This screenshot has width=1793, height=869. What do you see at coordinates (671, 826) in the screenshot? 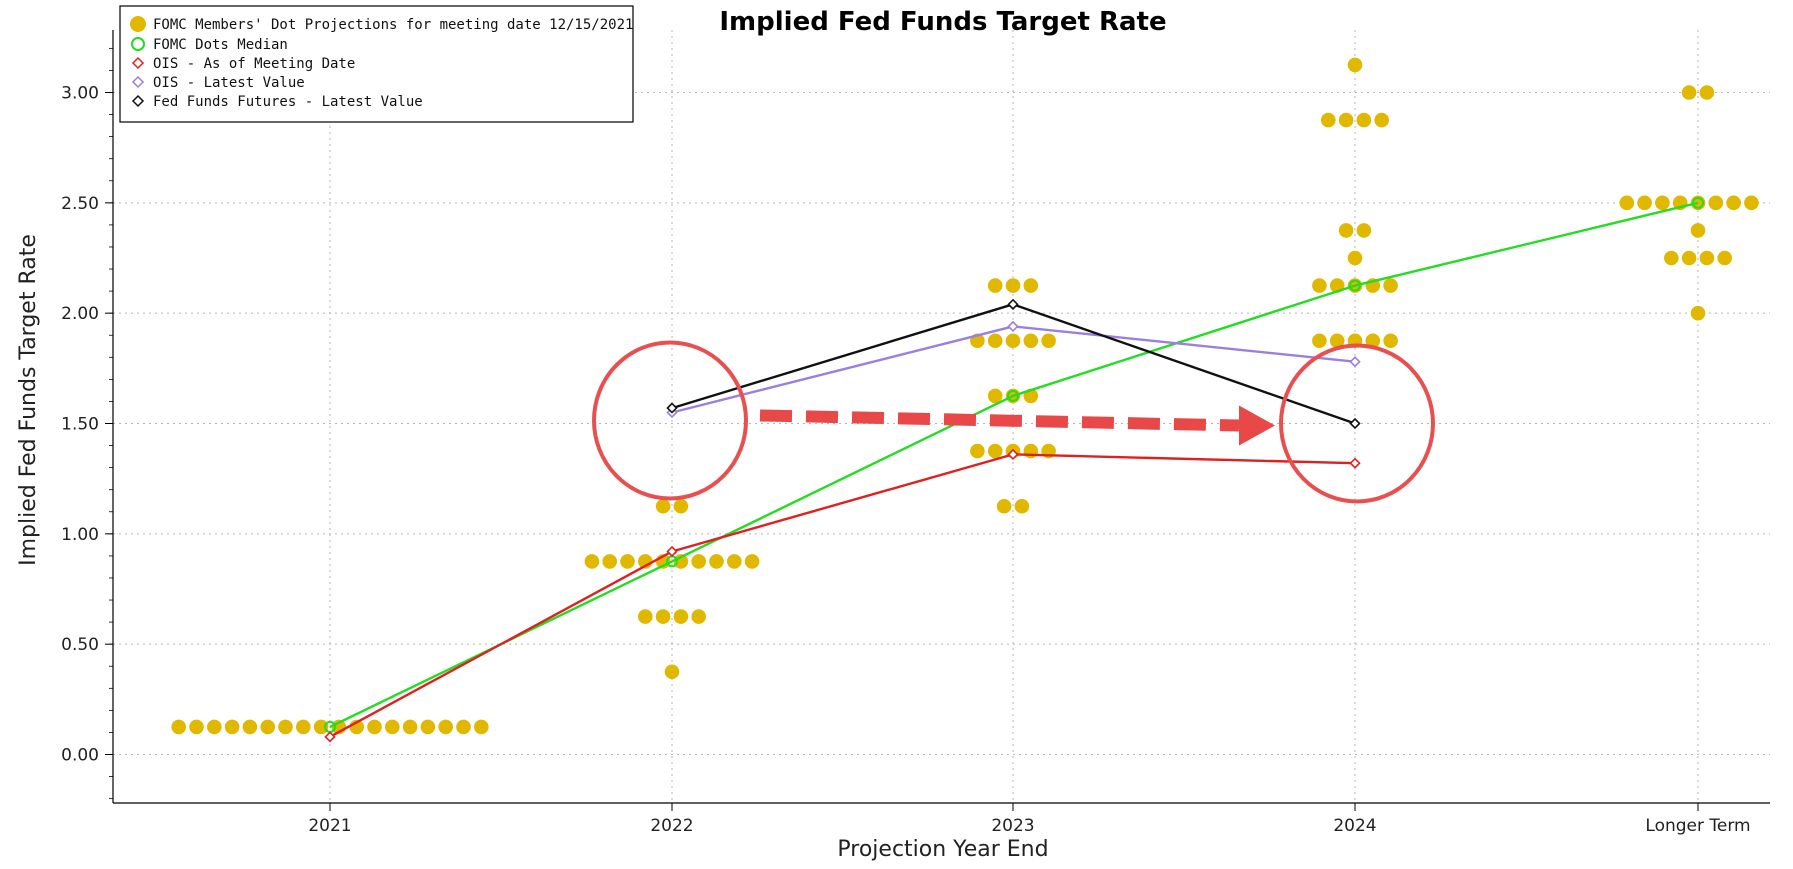
I see `x-tick-label: 2022` at bounding box center [671, 826].